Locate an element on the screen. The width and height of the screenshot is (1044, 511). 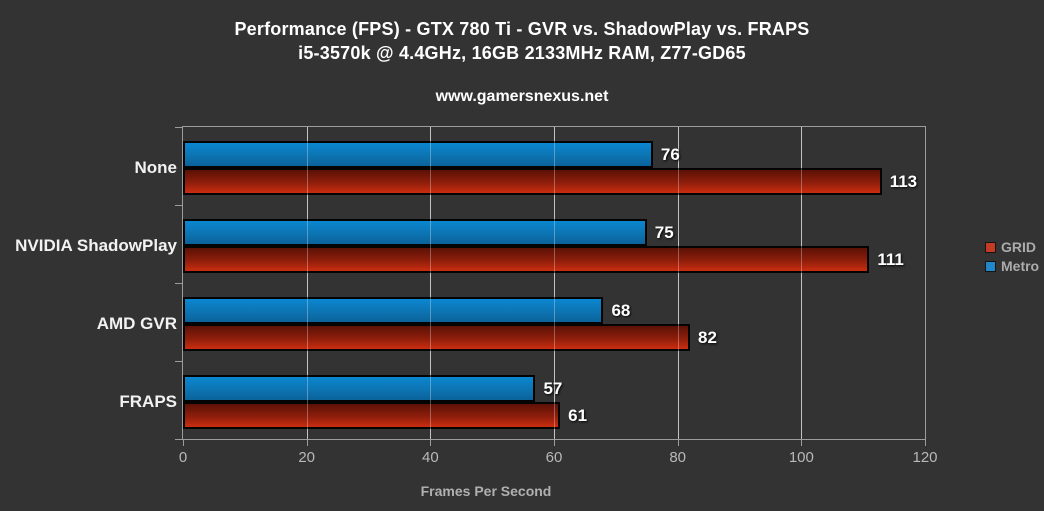
legend-item-grid: GRID is located at coordinates (1012, 247).